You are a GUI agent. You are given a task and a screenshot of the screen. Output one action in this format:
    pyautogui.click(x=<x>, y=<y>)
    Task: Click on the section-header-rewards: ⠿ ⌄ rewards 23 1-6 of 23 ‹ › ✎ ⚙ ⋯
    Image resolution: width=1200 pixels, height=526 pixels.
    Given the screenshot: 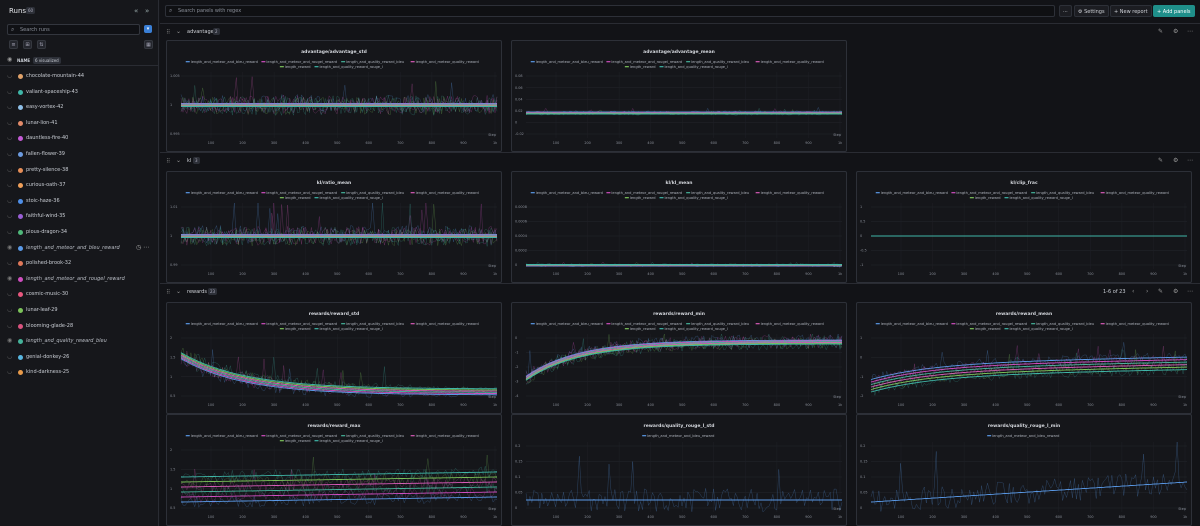 What is the action you would take?
    pyautogui.click(x=680, y=293)
    